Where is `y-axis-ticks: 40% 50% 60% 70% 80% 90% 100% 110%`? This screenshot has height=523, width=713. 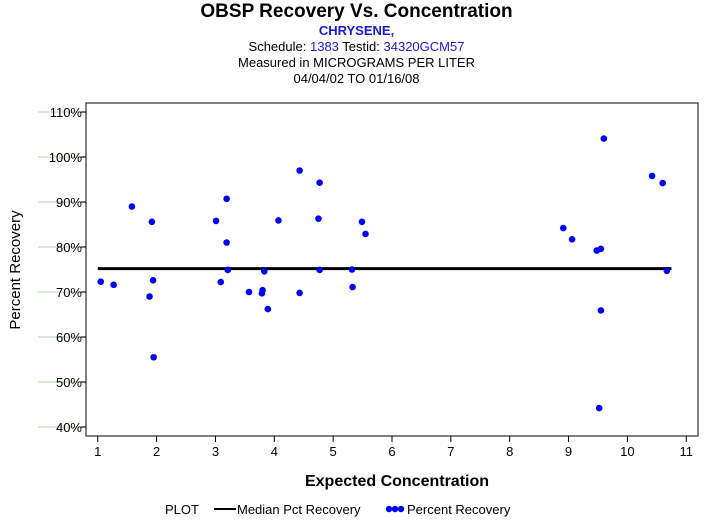
y-axis-ticks: 40% 50% 60% 70% 80% 90% 100% 110% is located at coordinates (62, 270).